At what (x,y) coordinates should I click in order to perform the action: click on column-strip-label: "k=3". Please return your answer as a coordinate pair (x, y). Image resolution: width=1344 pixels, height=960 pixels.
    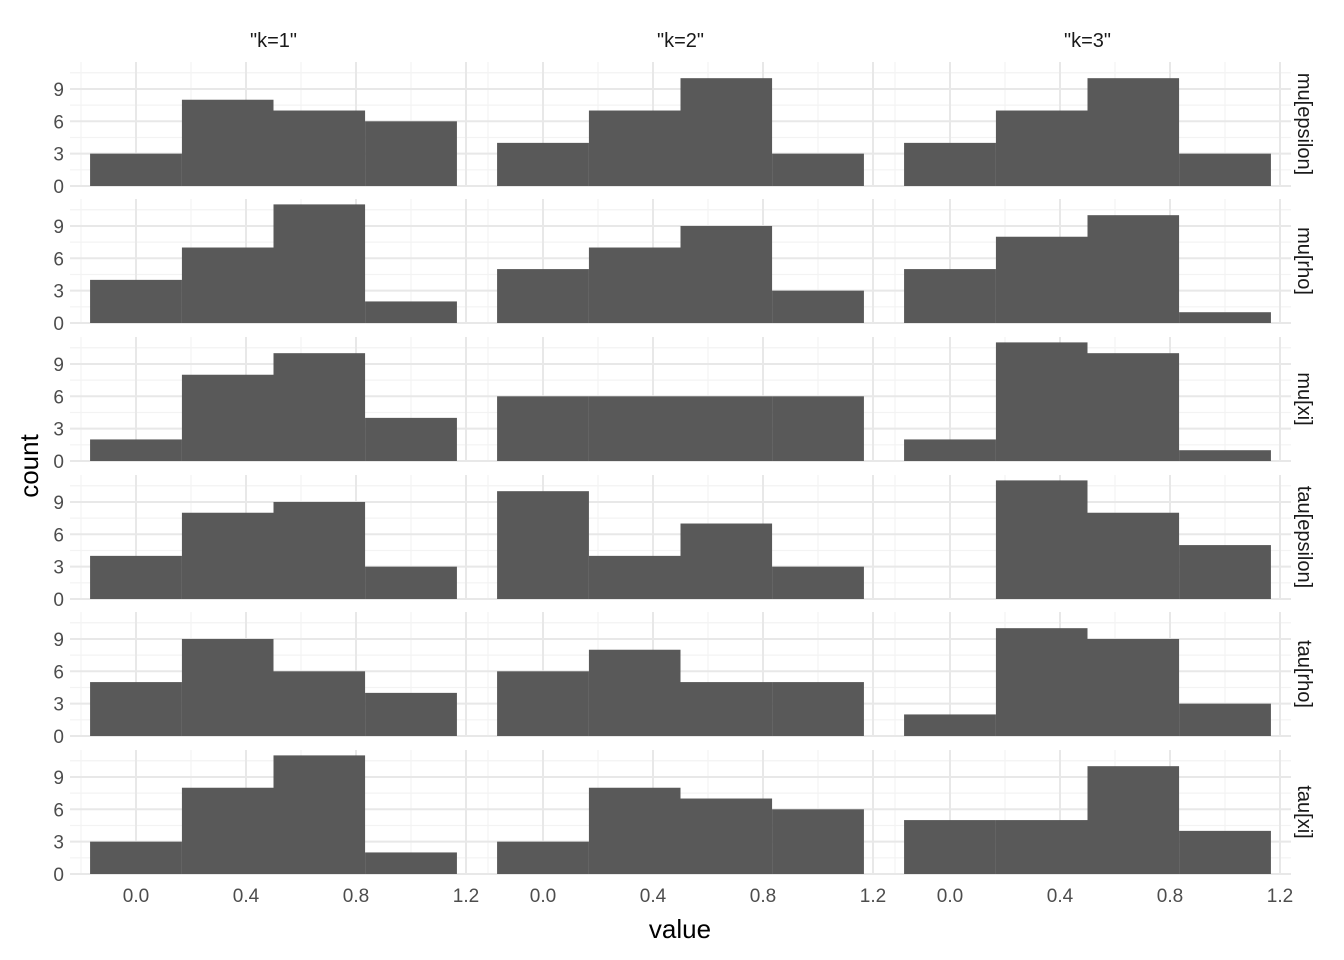
    Looking at the image, I should click on (1087, 41).